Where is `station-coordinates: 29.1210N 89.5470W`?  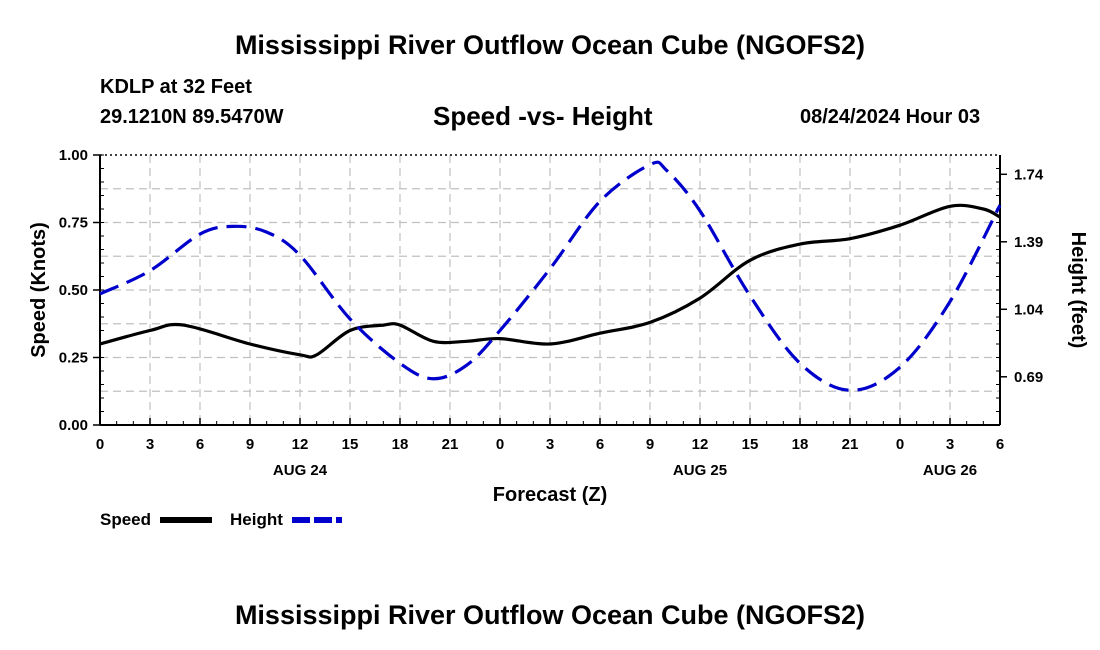
station-coordinates: 29.1210N 89.5470W is located at coordinates (192, 117).